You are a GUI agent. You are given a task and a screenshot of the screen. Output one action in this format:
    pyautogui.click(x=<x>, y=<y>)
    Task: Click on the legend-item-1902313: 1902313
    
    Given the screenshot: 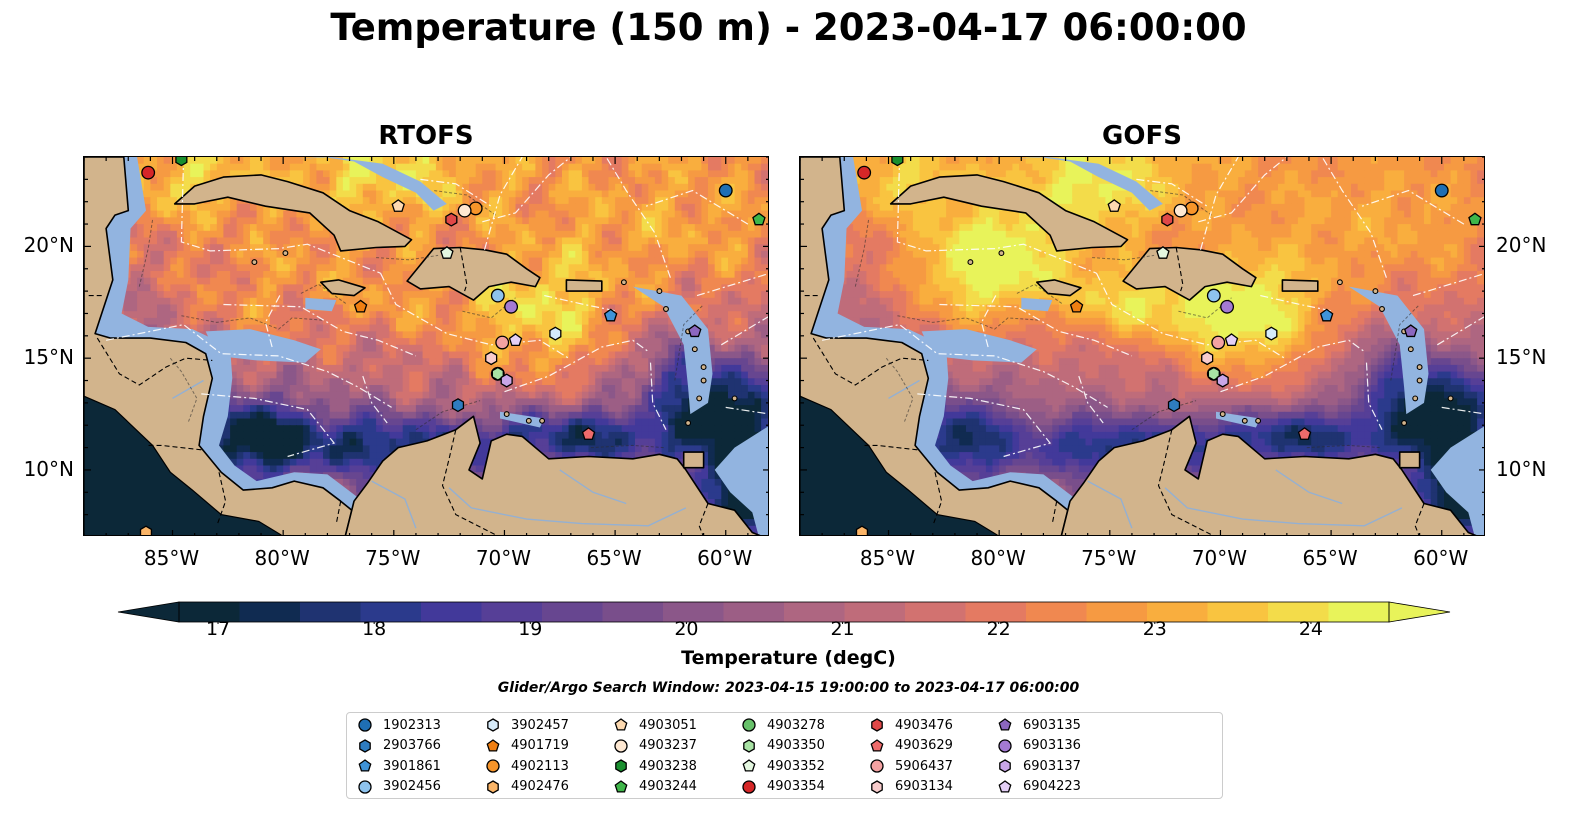 What is the action you would take?
    pyautogui.click(x=399, y=725)
    